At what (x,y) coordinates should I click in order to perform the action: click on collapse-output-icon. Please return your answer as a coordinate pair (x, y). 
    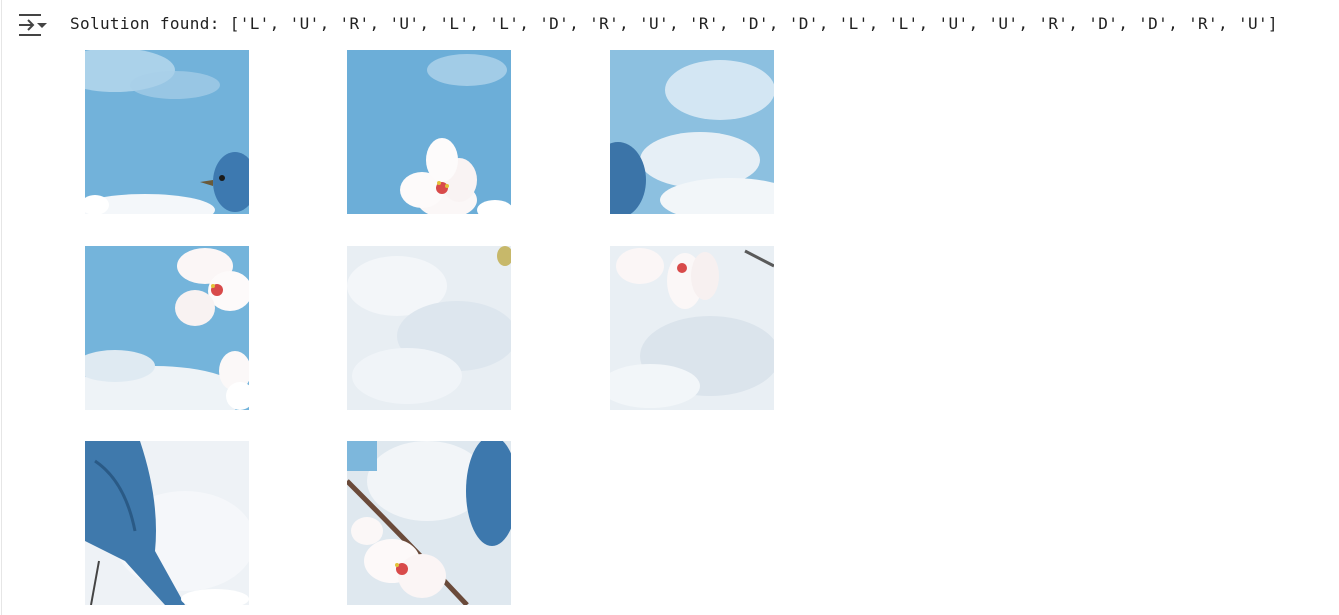
    Looking at the image, I should click on (33, 25).